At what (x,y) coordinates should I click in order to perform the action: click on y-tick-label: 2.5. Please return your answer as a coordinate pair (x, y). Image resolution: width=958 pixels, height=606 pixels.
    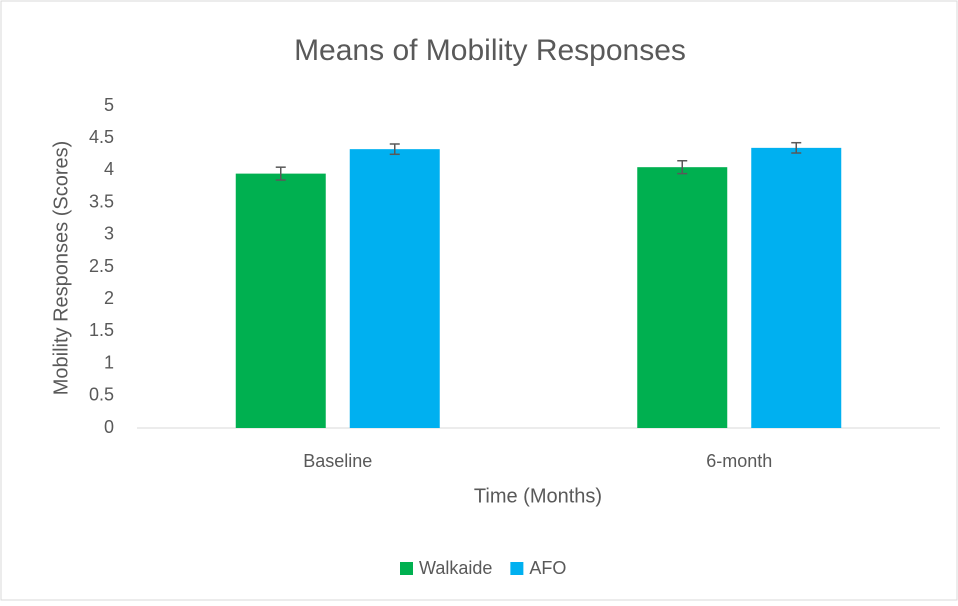
    Looking at the image, I should click on (101, 266).